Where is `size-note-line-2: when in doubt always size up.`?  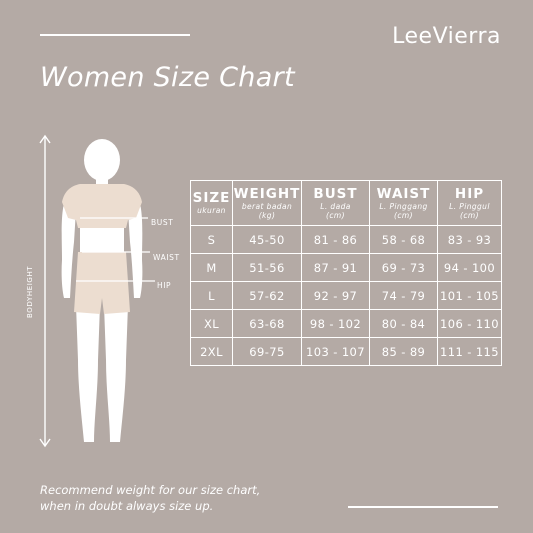 size-note-line-2: when in doubt always size up. is located at coordinates (127, 506).